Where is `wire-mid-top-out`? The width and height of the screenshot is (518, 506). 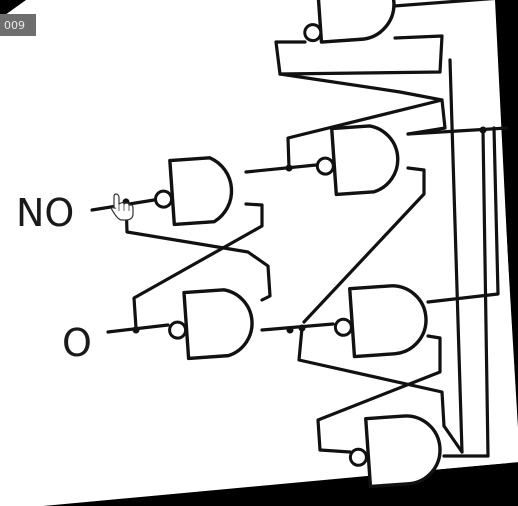 wire-mid-top-out is located at coordinates (457, 131).